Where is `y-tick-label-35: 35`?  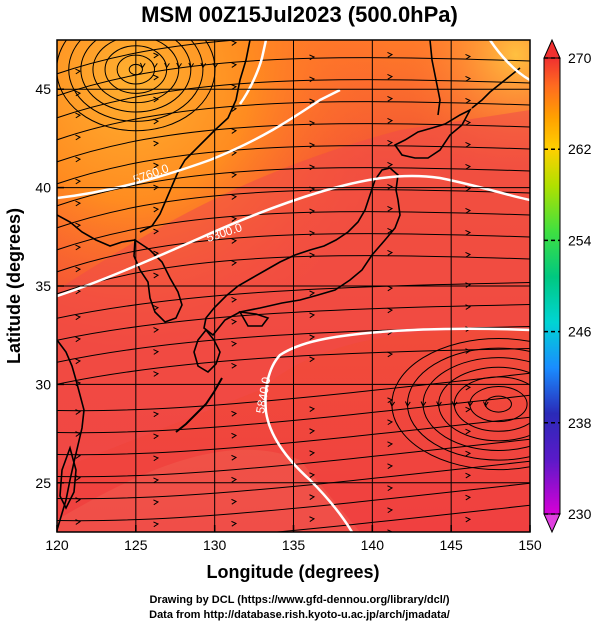 y-tick-label-35: 35 is located at coordinates (43, 286).